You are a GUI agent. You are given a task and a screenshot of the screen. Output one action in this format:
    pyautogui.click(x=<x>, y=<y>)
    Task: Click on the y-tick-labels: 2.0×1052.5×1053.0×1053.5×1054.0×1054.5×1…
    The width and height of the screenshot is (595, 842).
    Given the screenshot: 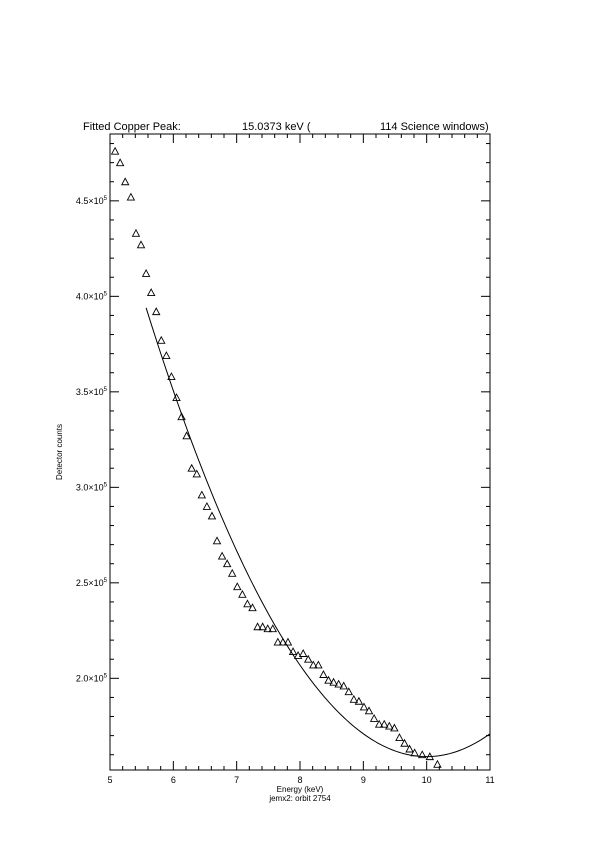 What is the action you would take?
    pyautogui.click(x=92, y=439)
    